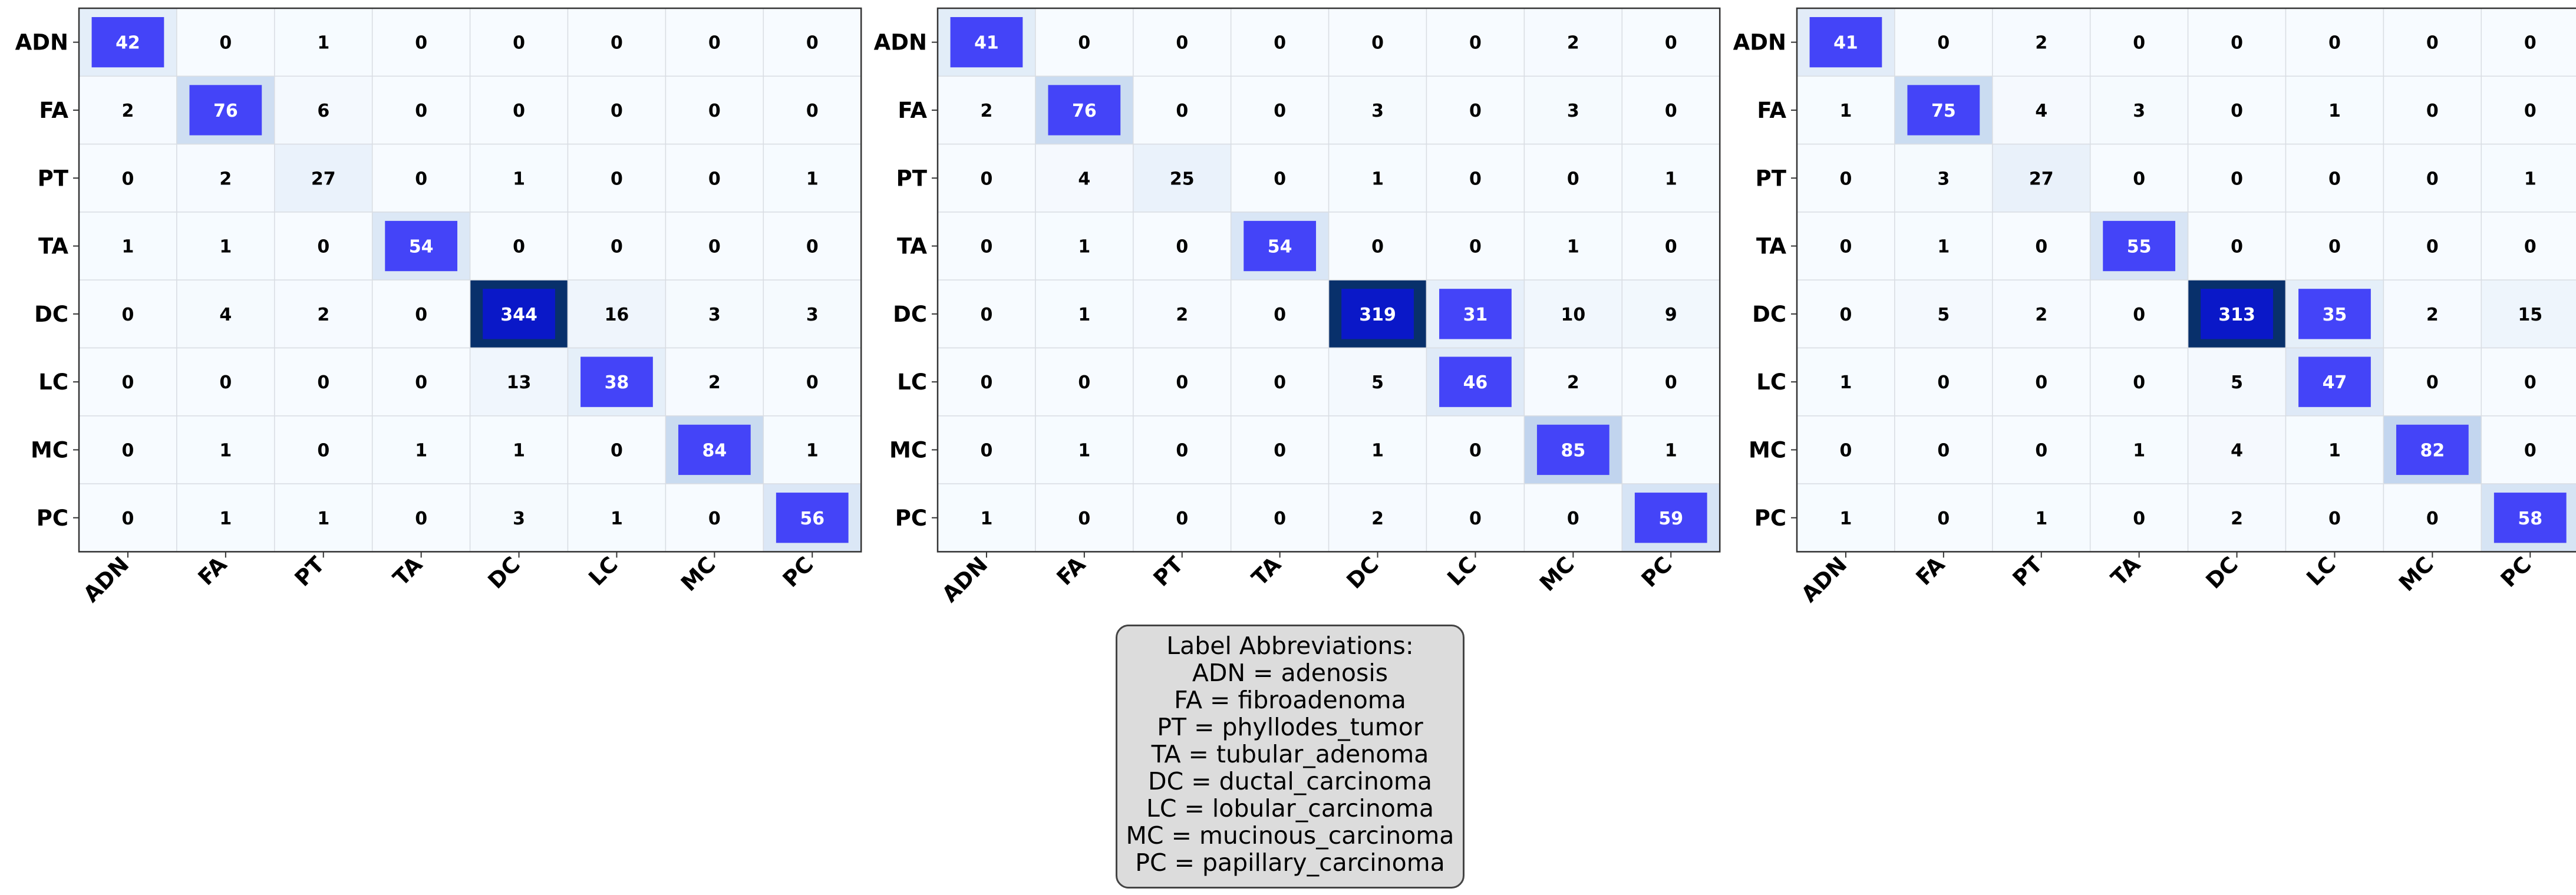 This screenshot has width=2576, height=895. I want to click on cell-value-label: 27, so click(2041, 179).